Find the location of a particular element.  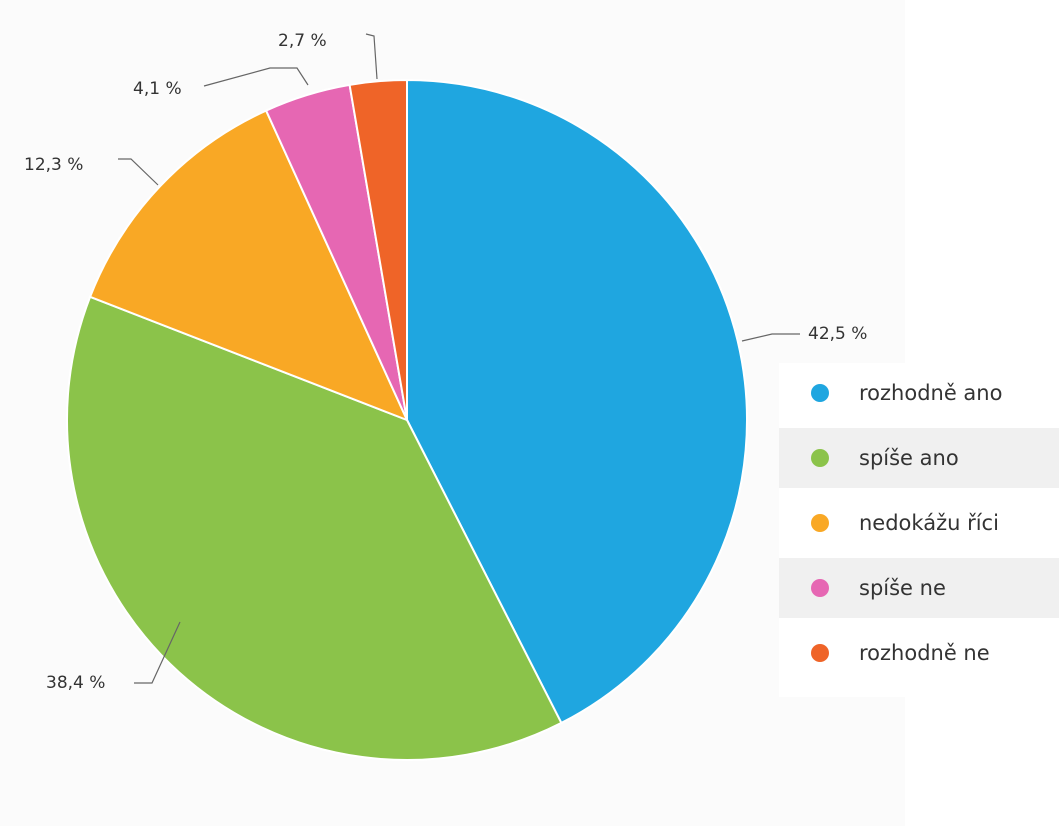

data-label-rozhodne-ne: 2,7 % is located at coordinates (302, 41).